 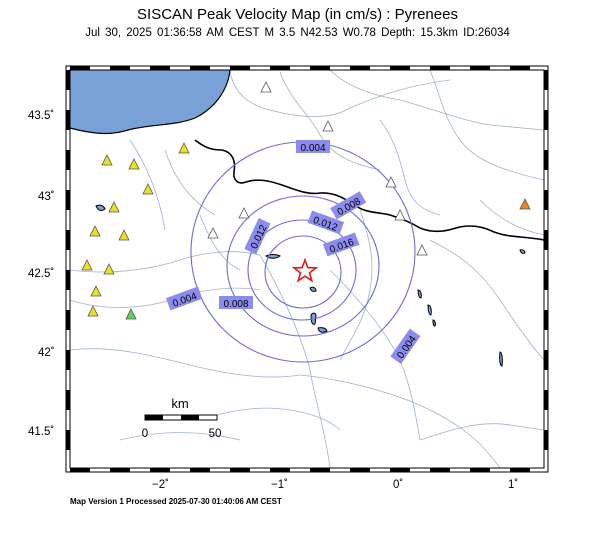 I want to click on contour-0.016, so click(x=303, y=272).